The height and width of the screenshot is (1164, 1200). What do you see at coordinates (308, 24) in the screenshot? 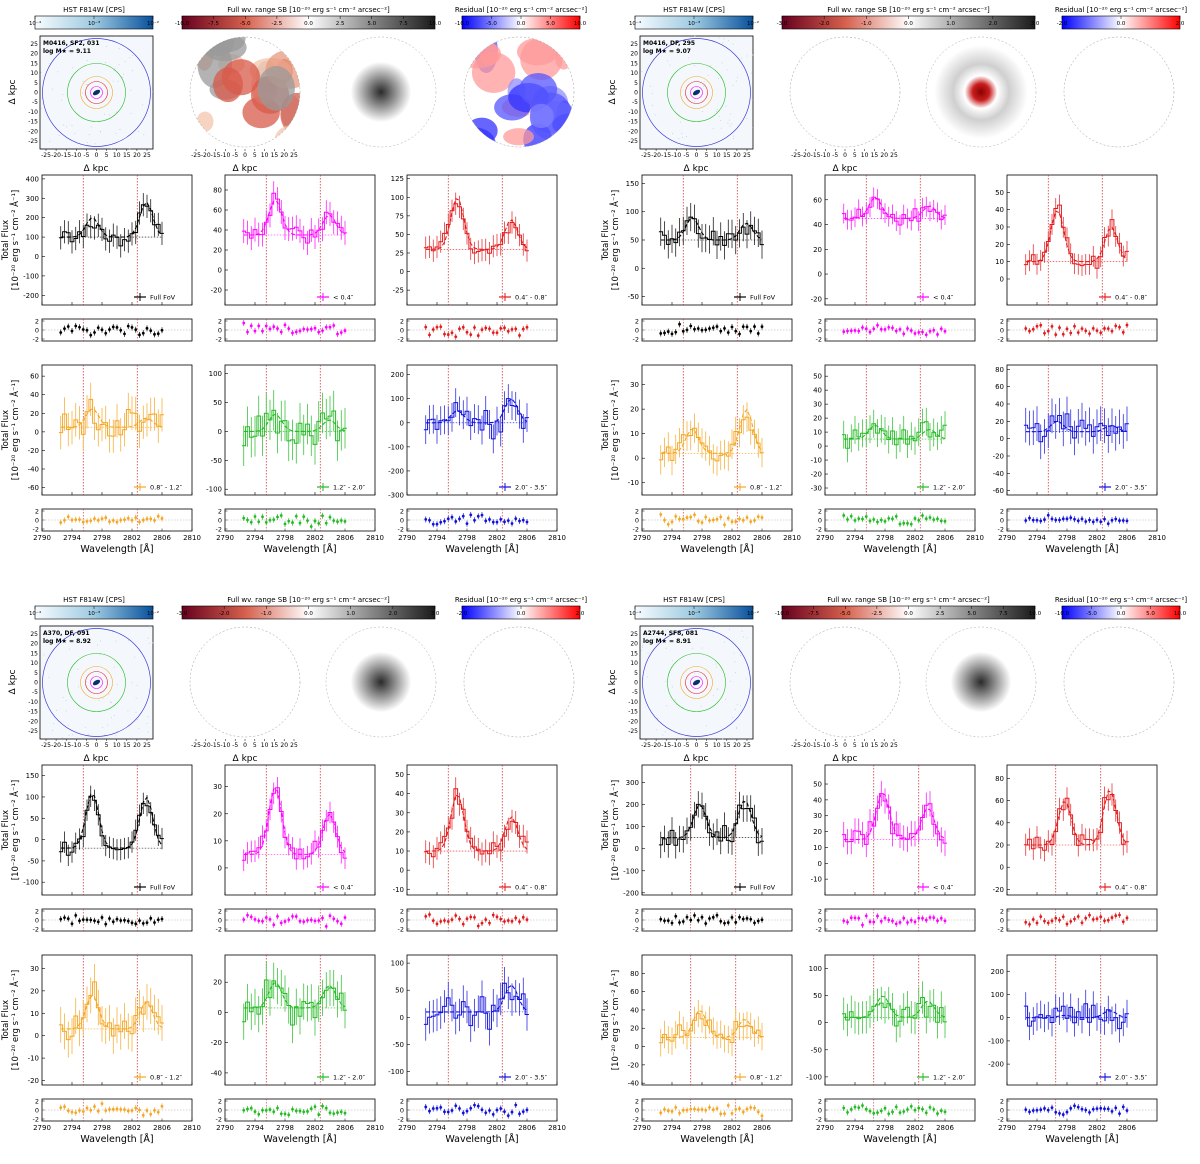
I see `cbar-tick-label: 0.0` at bounding box center [308, 24].